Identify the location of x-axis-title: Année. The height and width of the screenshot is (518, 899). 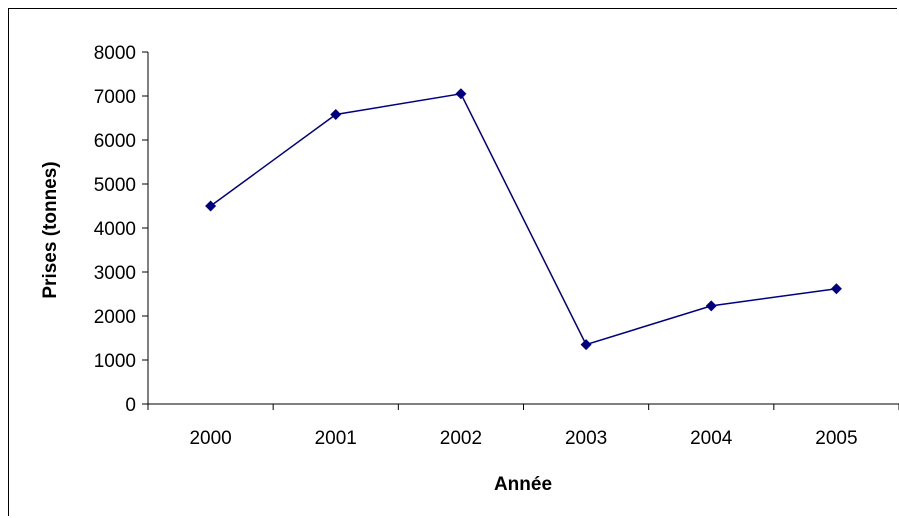
(523, 484).